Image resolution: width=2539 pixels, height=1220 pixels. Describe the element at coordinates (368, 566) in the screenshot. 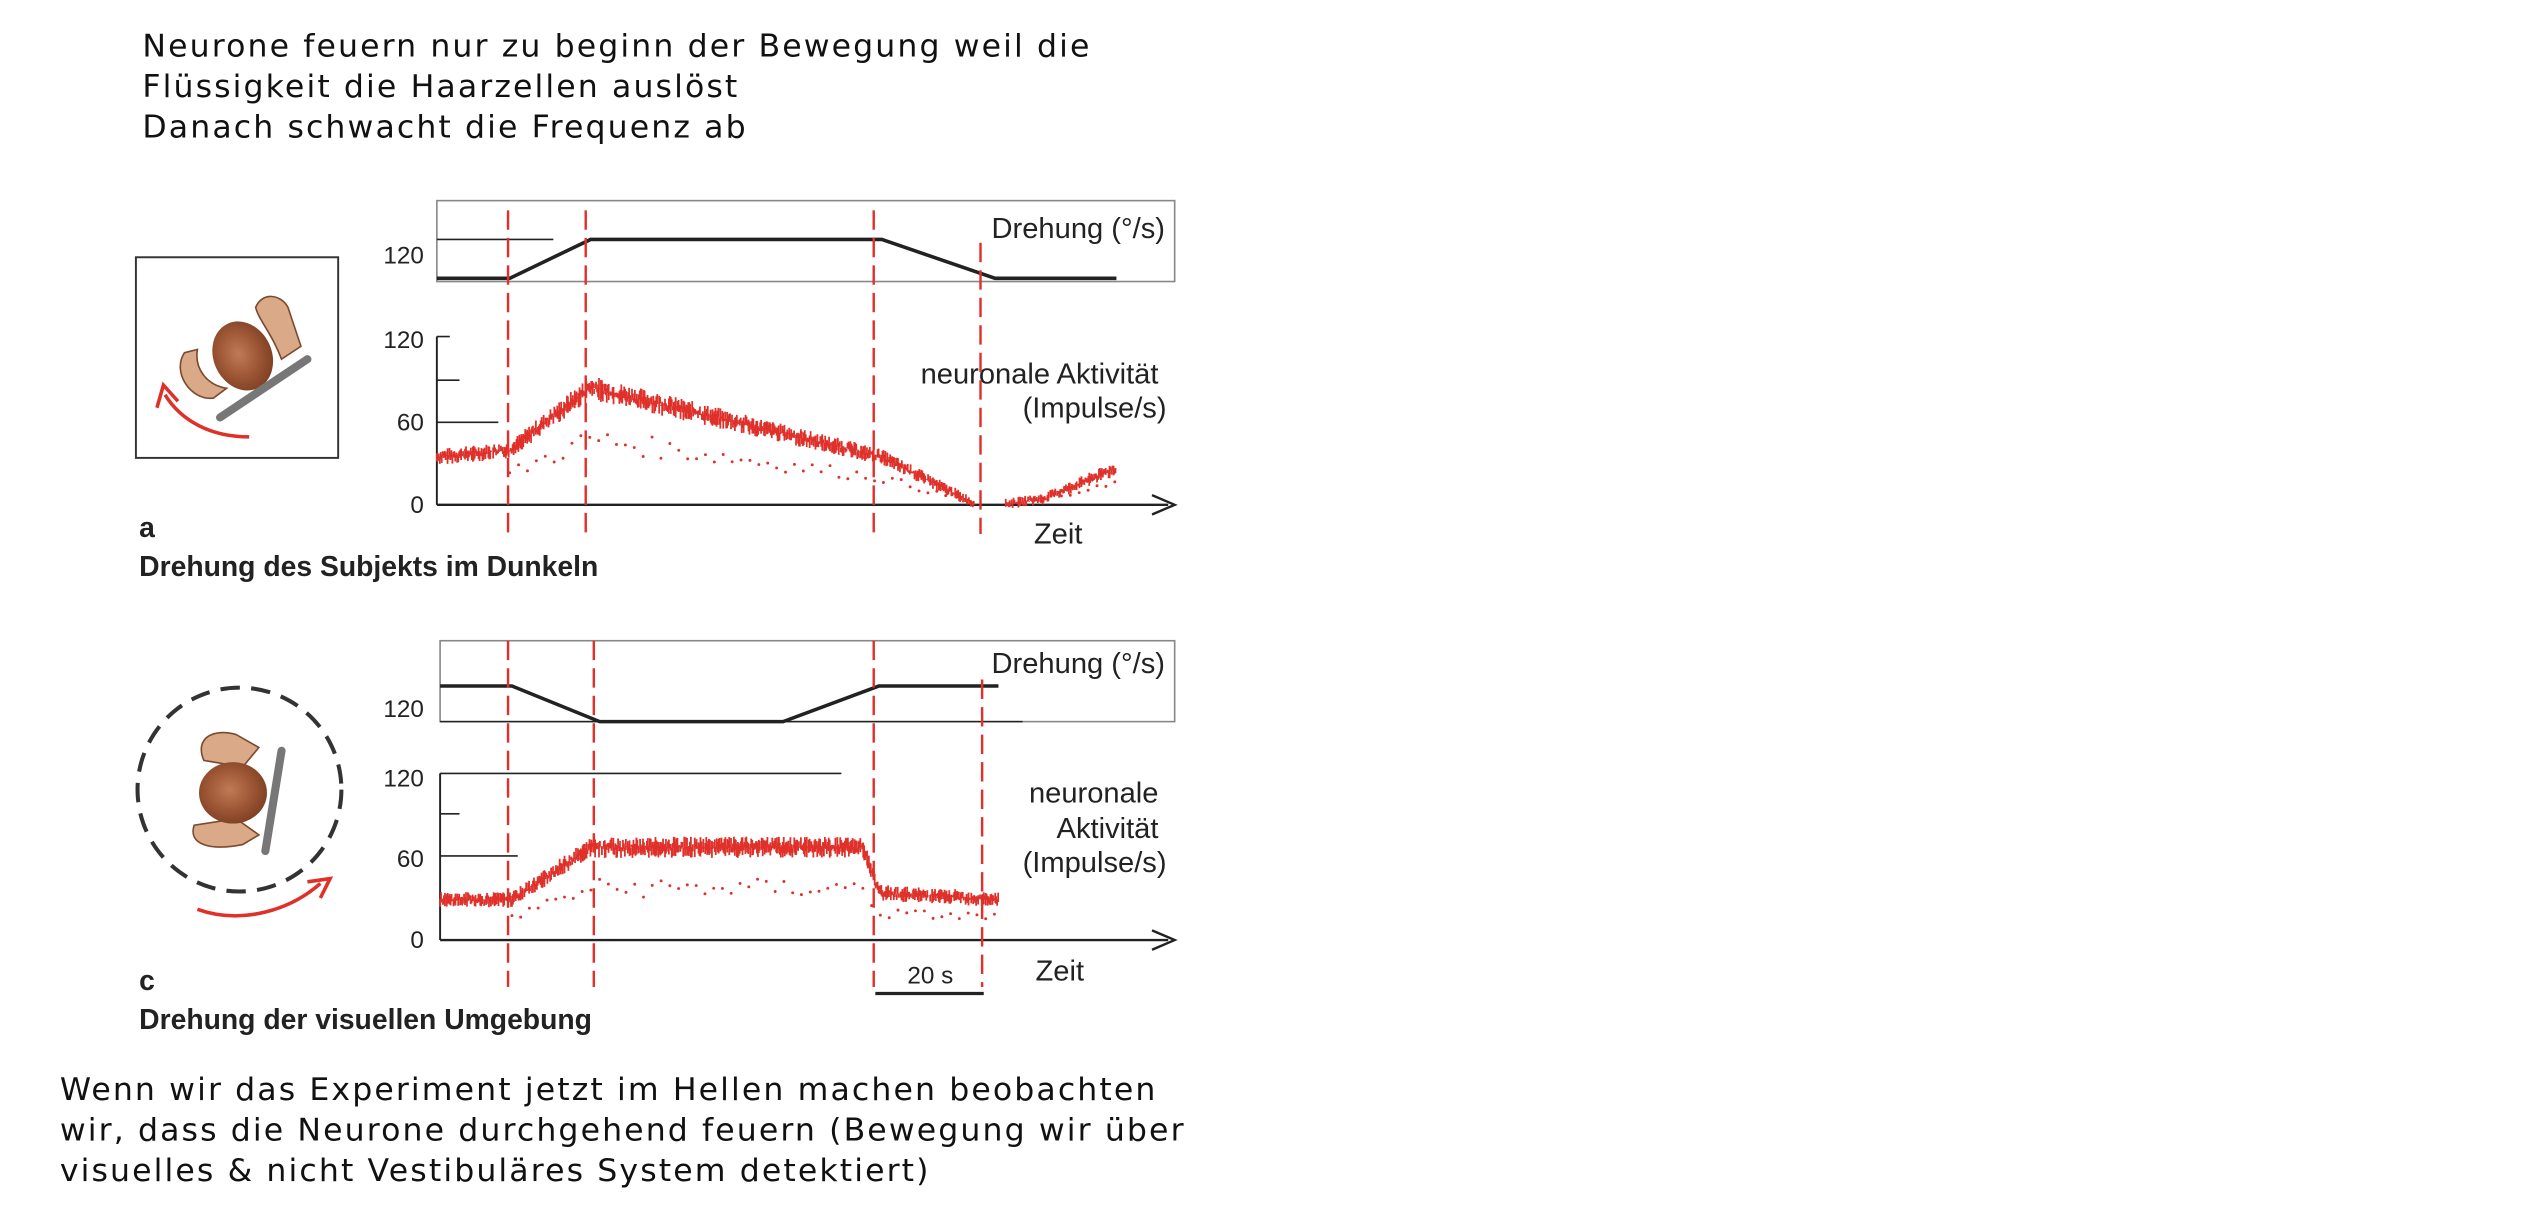

I see `panel-caption: Drehung des Subjekts im Dunkeln` at that location.